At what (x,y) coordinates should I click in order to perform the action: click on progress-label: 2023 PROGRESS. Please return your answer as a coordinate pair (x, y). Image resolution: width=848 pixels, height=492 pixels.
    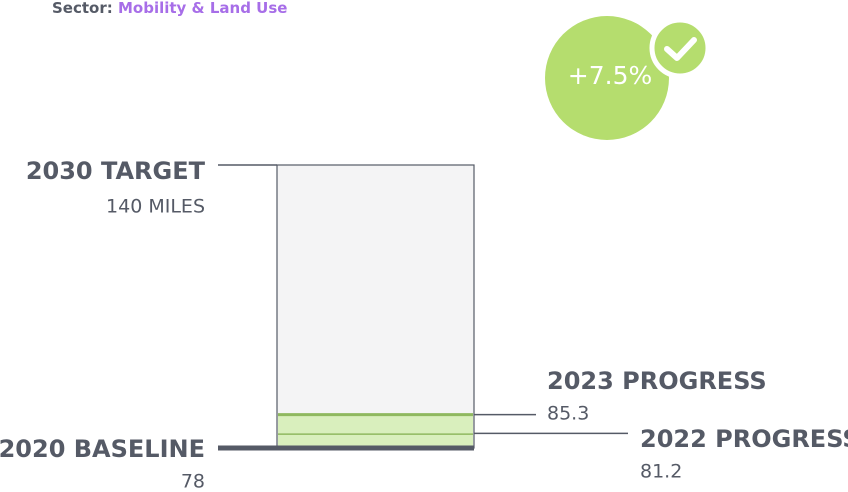
    Looking at the image, I should click on (657, 381).